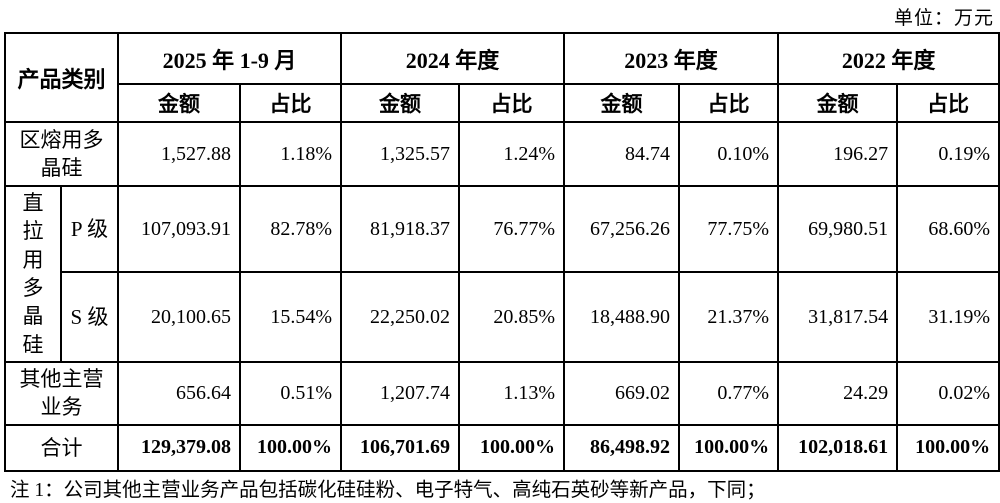 The image size is (1000, 503). I want to click on column-header-amount-2022: 金额, so click(838, 103).